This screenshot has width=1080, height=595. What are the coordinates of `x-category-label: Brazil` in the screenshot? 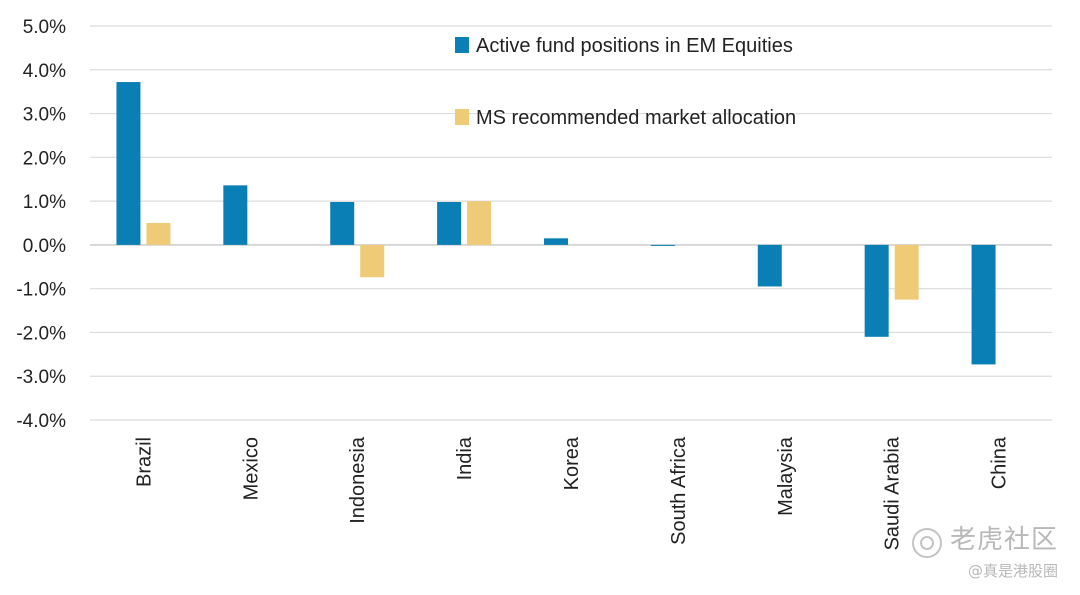 It's located at (144, 462).